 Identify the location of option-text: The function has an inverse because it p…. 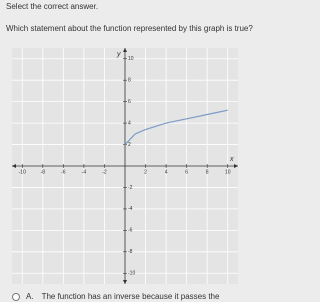
(130, 296).